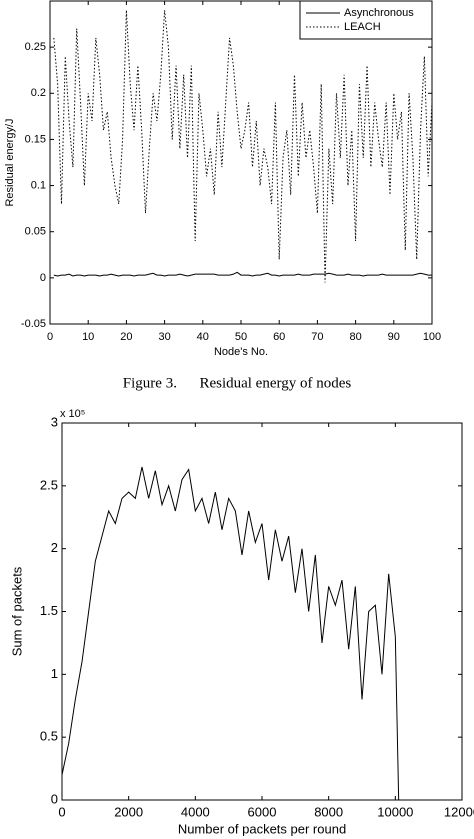 This screenshot has height=839, width=474. What do you see at coordinates (242, 274) in the screenshot?
I see `data-line` at bounding box center [242, 274].